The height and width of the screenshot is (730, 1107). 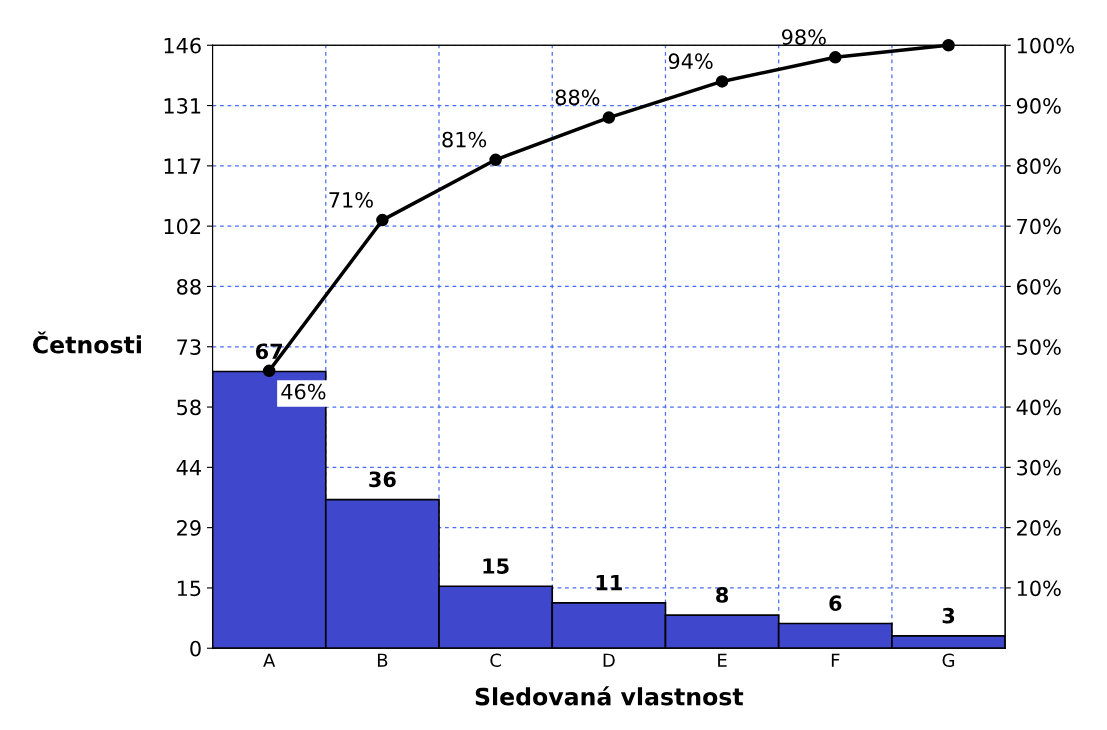 What do you see at coordinates (690, 61) in the screenshot?
I see `data-label: 94%` at bounding box center [690, 61].